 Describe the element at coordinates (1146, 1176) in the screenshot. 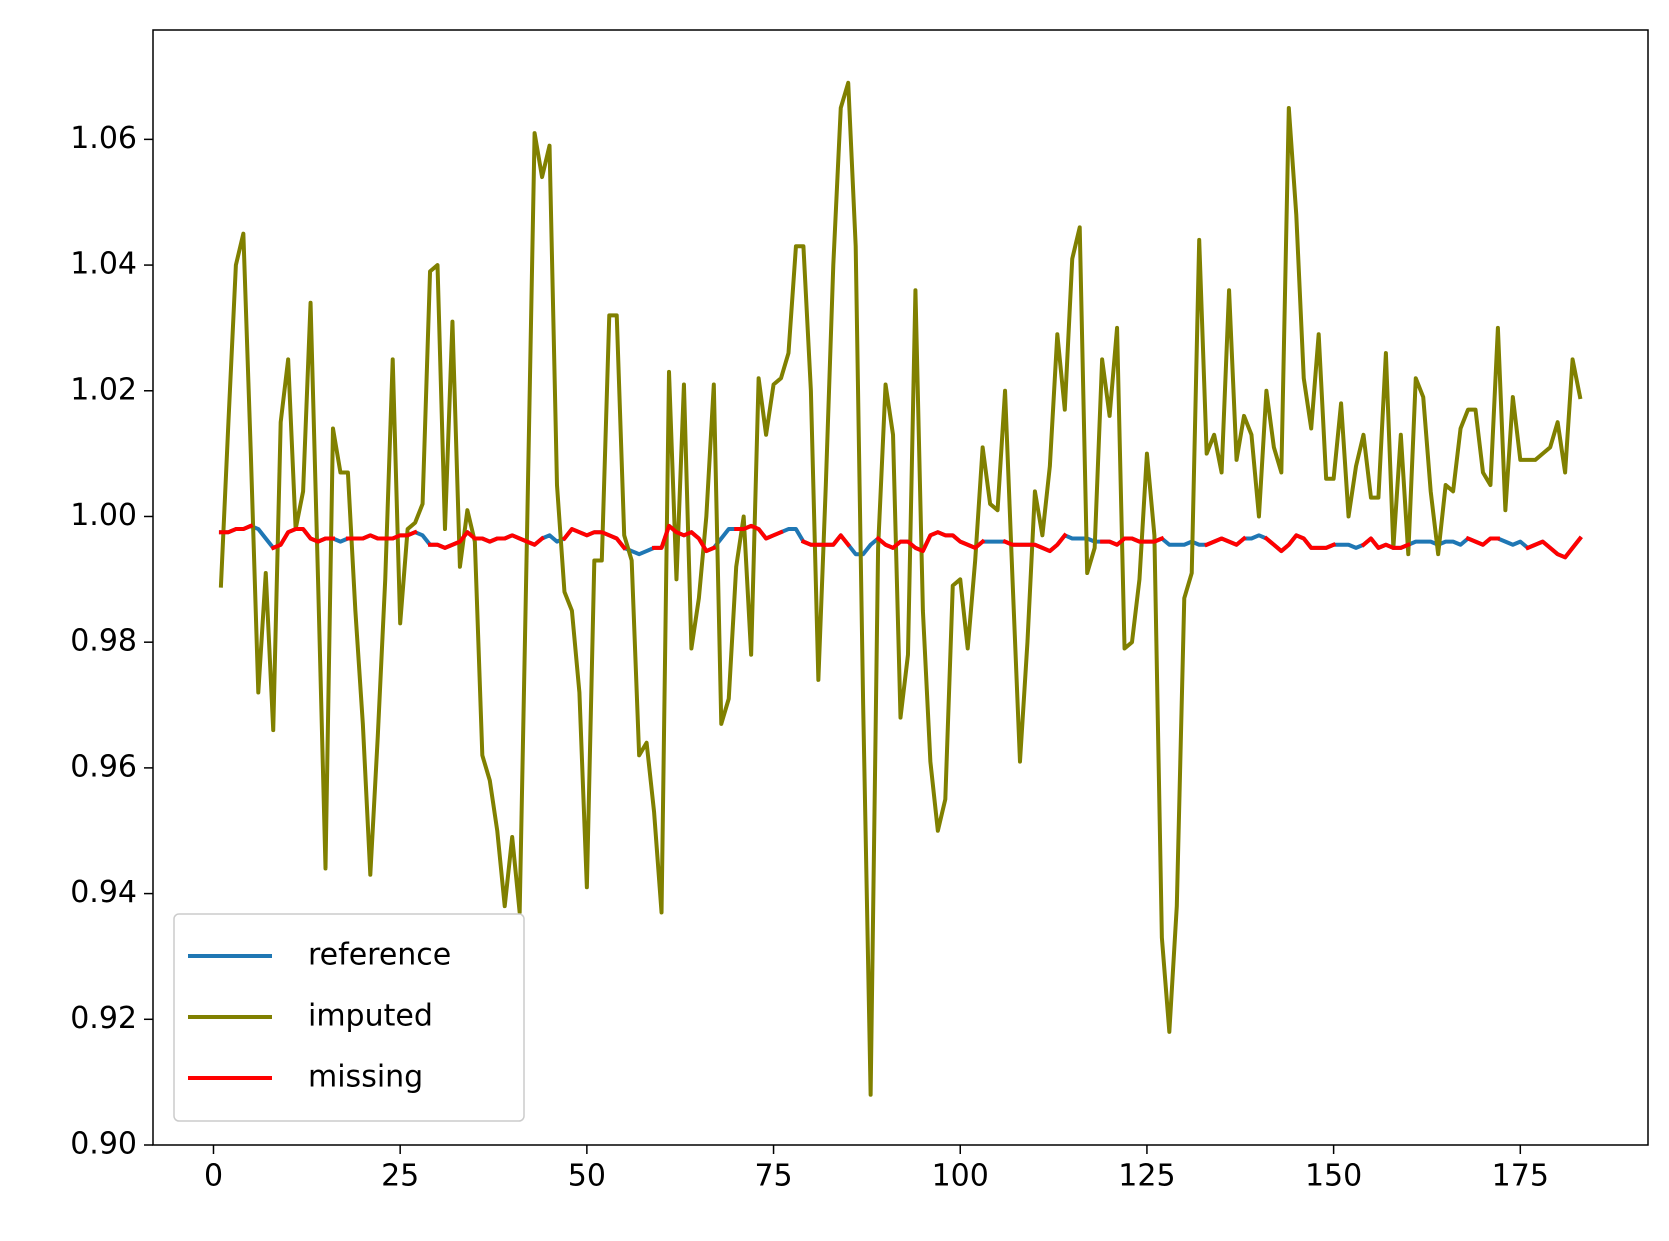

I see `x-tick-label: 125` at that location.